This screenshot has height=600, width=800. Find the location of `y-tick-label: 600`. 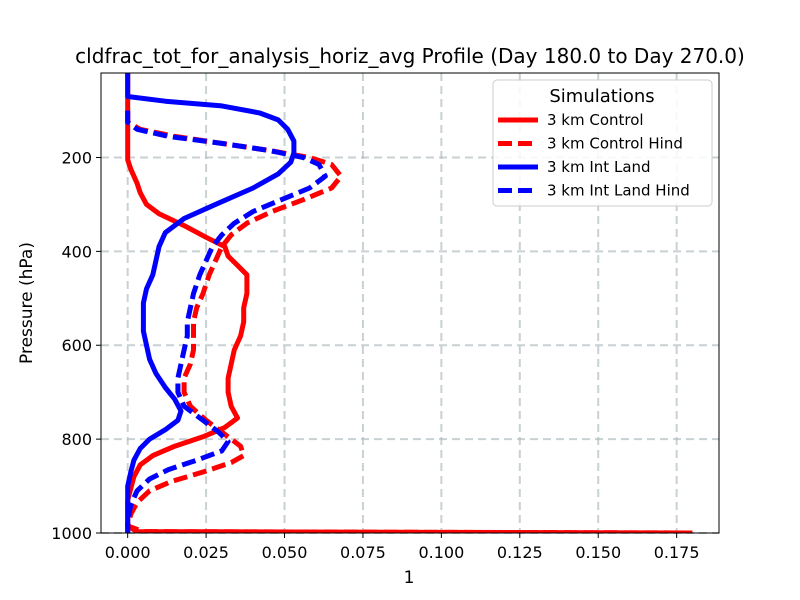

y-tick-label: 600 is located at coordinates (76, 345).